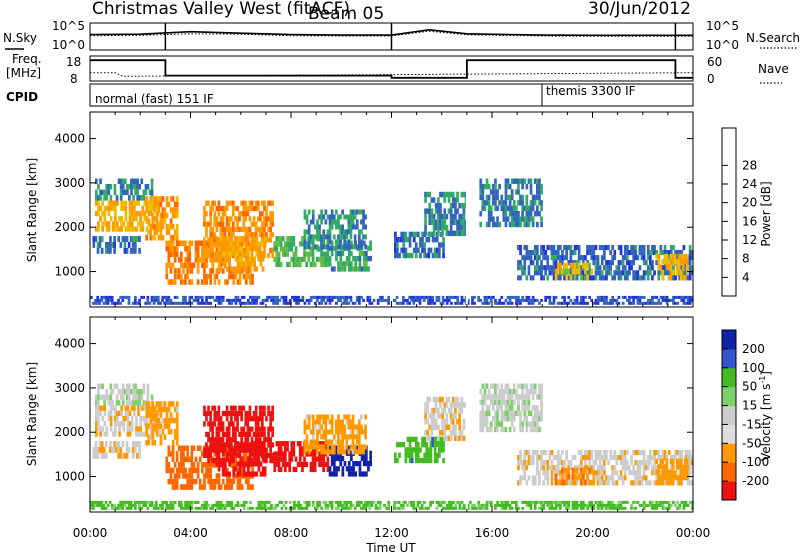  Describe the element at coordinates (32, 210) in the screenshot. I see `power-y-axis-label: Slant Range [km]` at that location.